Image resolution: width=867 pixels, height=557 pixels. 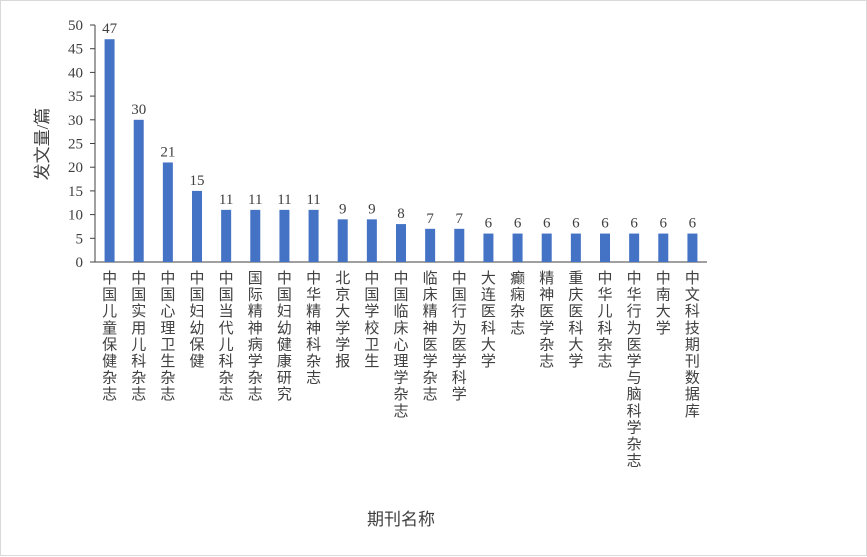 What do you see at coordinates (75, 50) in the screenshot?
I see `y-tick-label: 45` at bounding box center [75, 50].